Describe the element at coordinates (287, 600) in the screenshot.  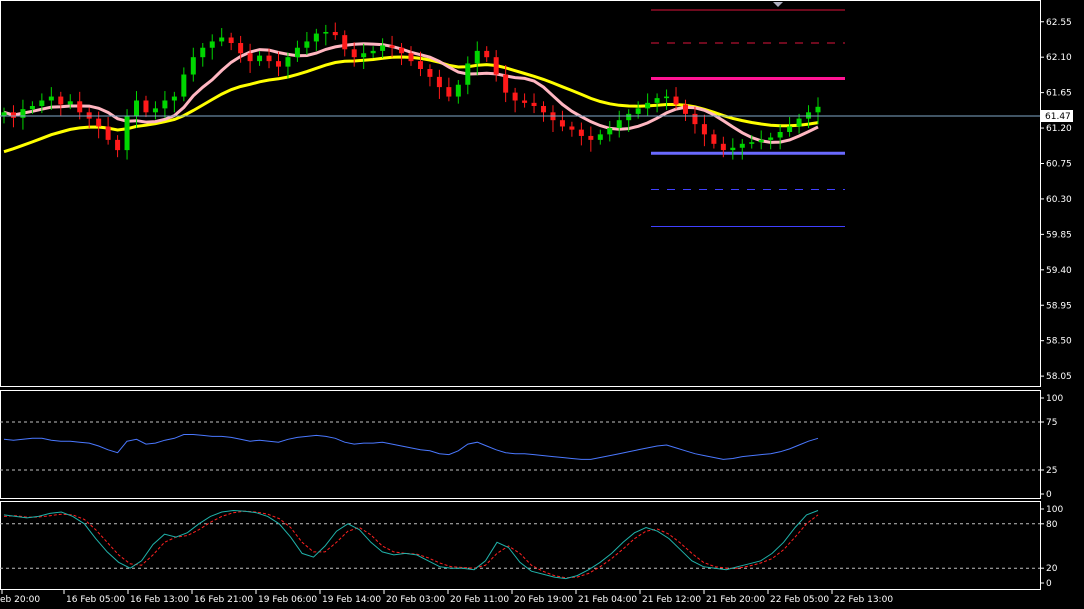
I see `time-tick-label: 19 Feb 06:00` at that location.